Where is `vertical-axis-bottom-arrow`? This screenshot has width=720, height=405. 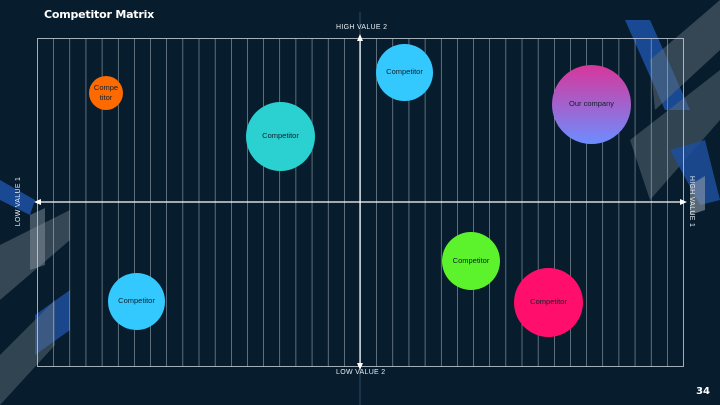
vertical-axis-bottom-arrow is located at coordinates (360, 366).